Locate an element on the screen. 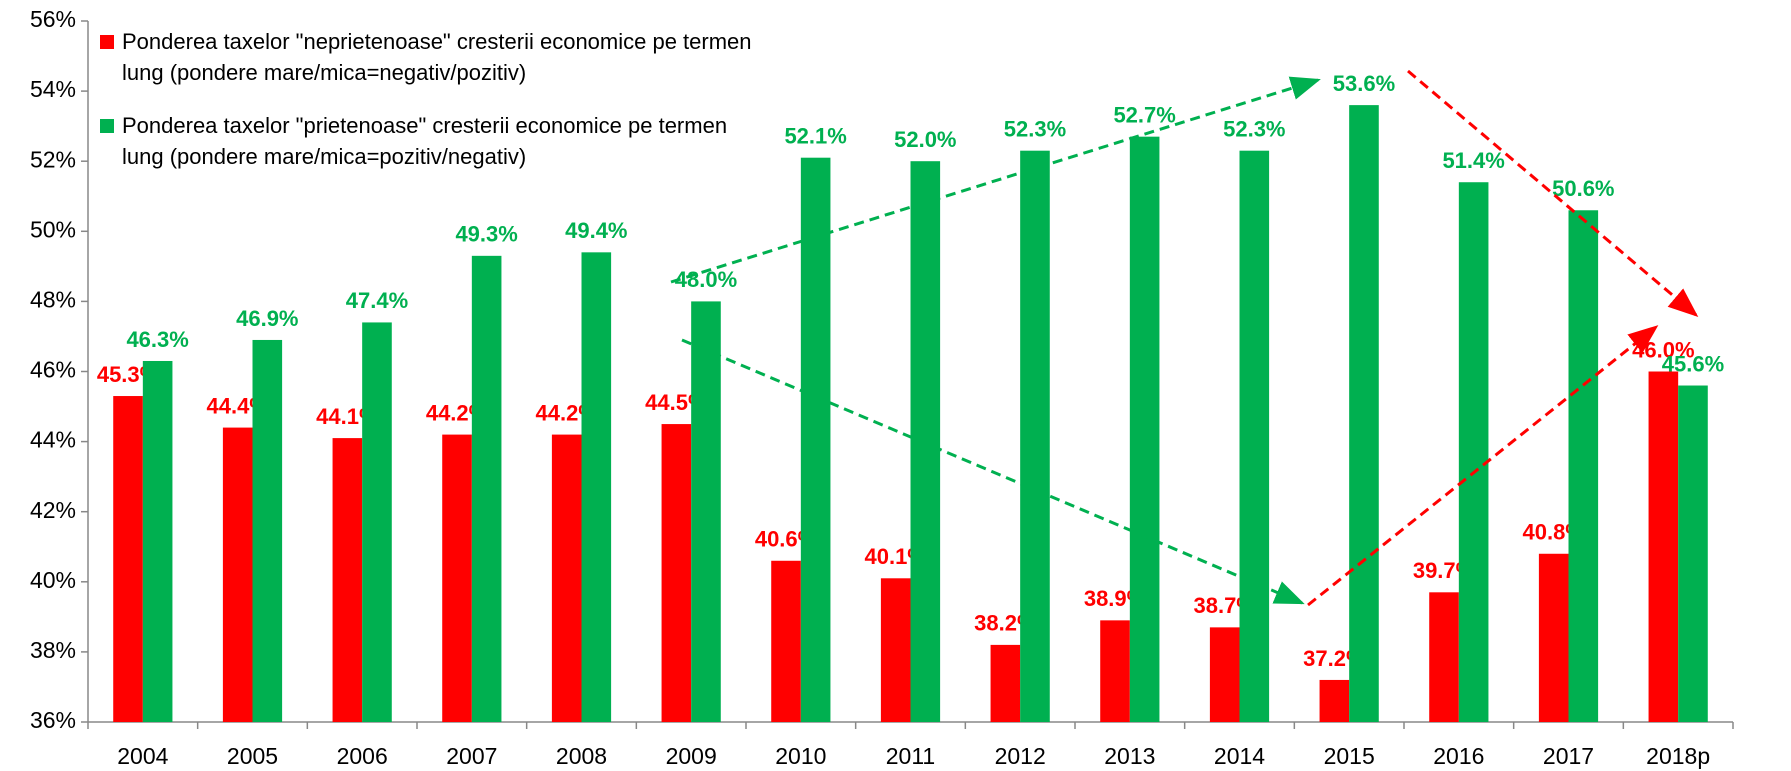 The height and width of the screenshot is (771, 1791). value-label: 46.3% is located at coordinates (157, 339).